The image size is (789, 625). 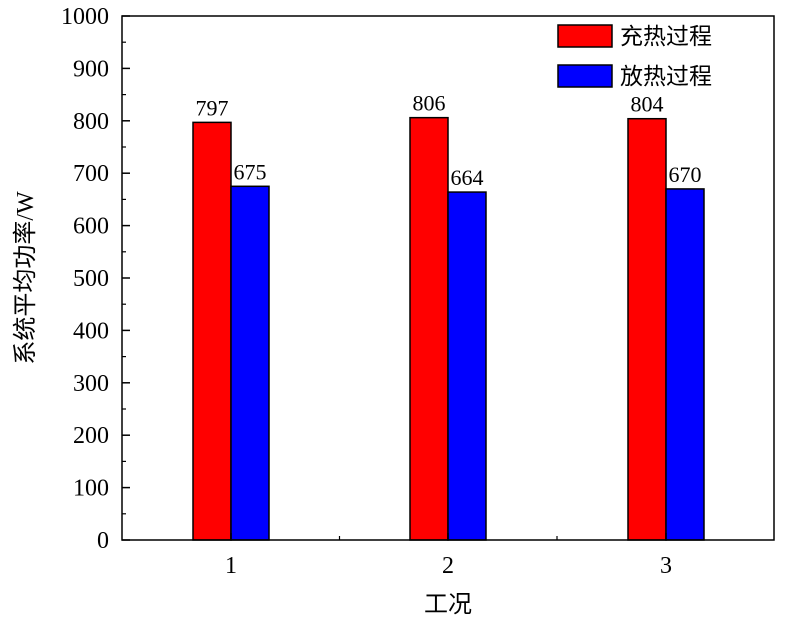 I want to click on y-tick-label: 500, so click(x=91, y=279).